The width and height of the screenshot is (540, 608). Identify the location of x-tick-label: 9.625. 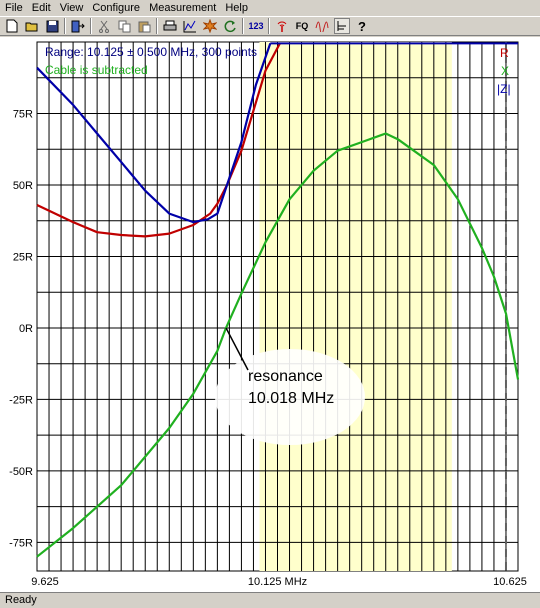
(45, 582).